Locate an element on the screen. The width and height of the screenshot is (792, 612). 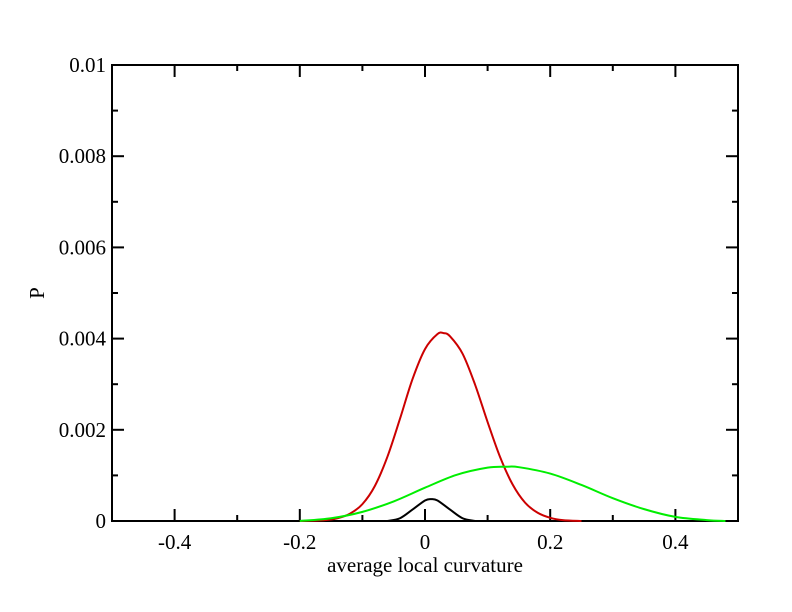
x-tick-label: 0 is located at coordinates (425, 542).